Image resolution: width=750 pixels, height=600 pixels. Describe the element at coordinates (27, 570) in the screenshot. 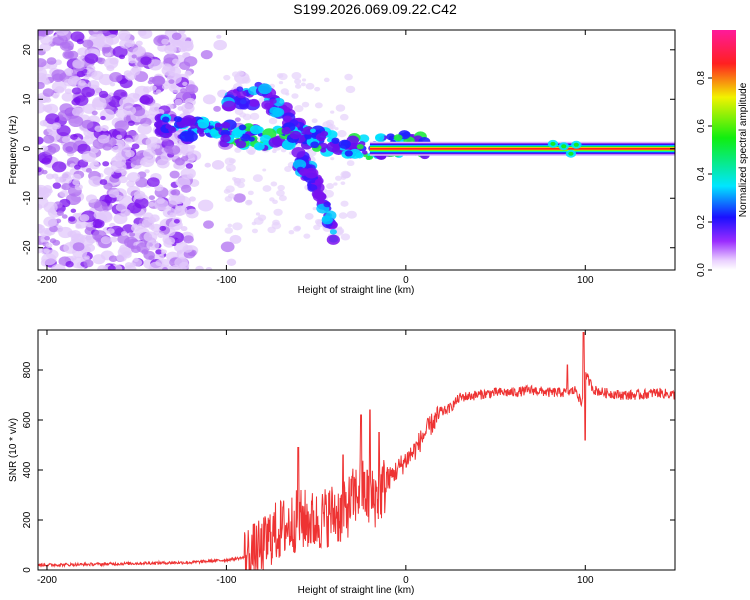

I see `snr-y-tick-label: 0` at that location.